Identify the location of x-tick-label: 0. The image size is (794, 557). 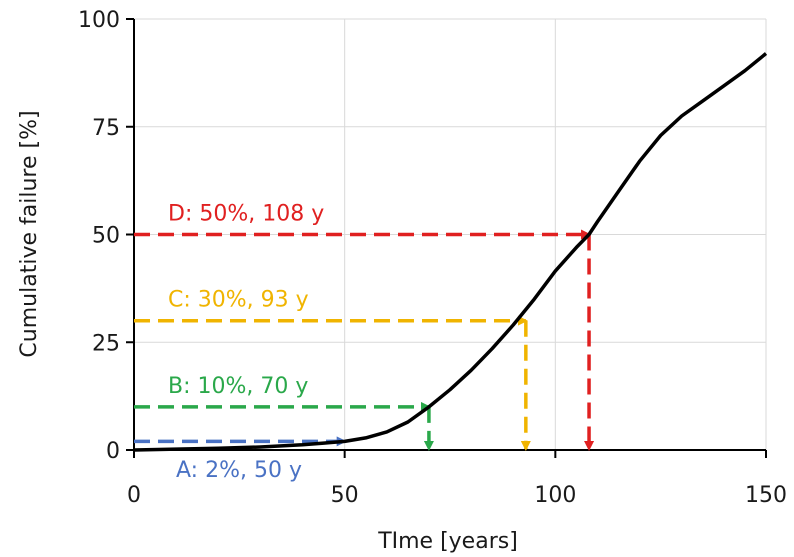
(134, 495).